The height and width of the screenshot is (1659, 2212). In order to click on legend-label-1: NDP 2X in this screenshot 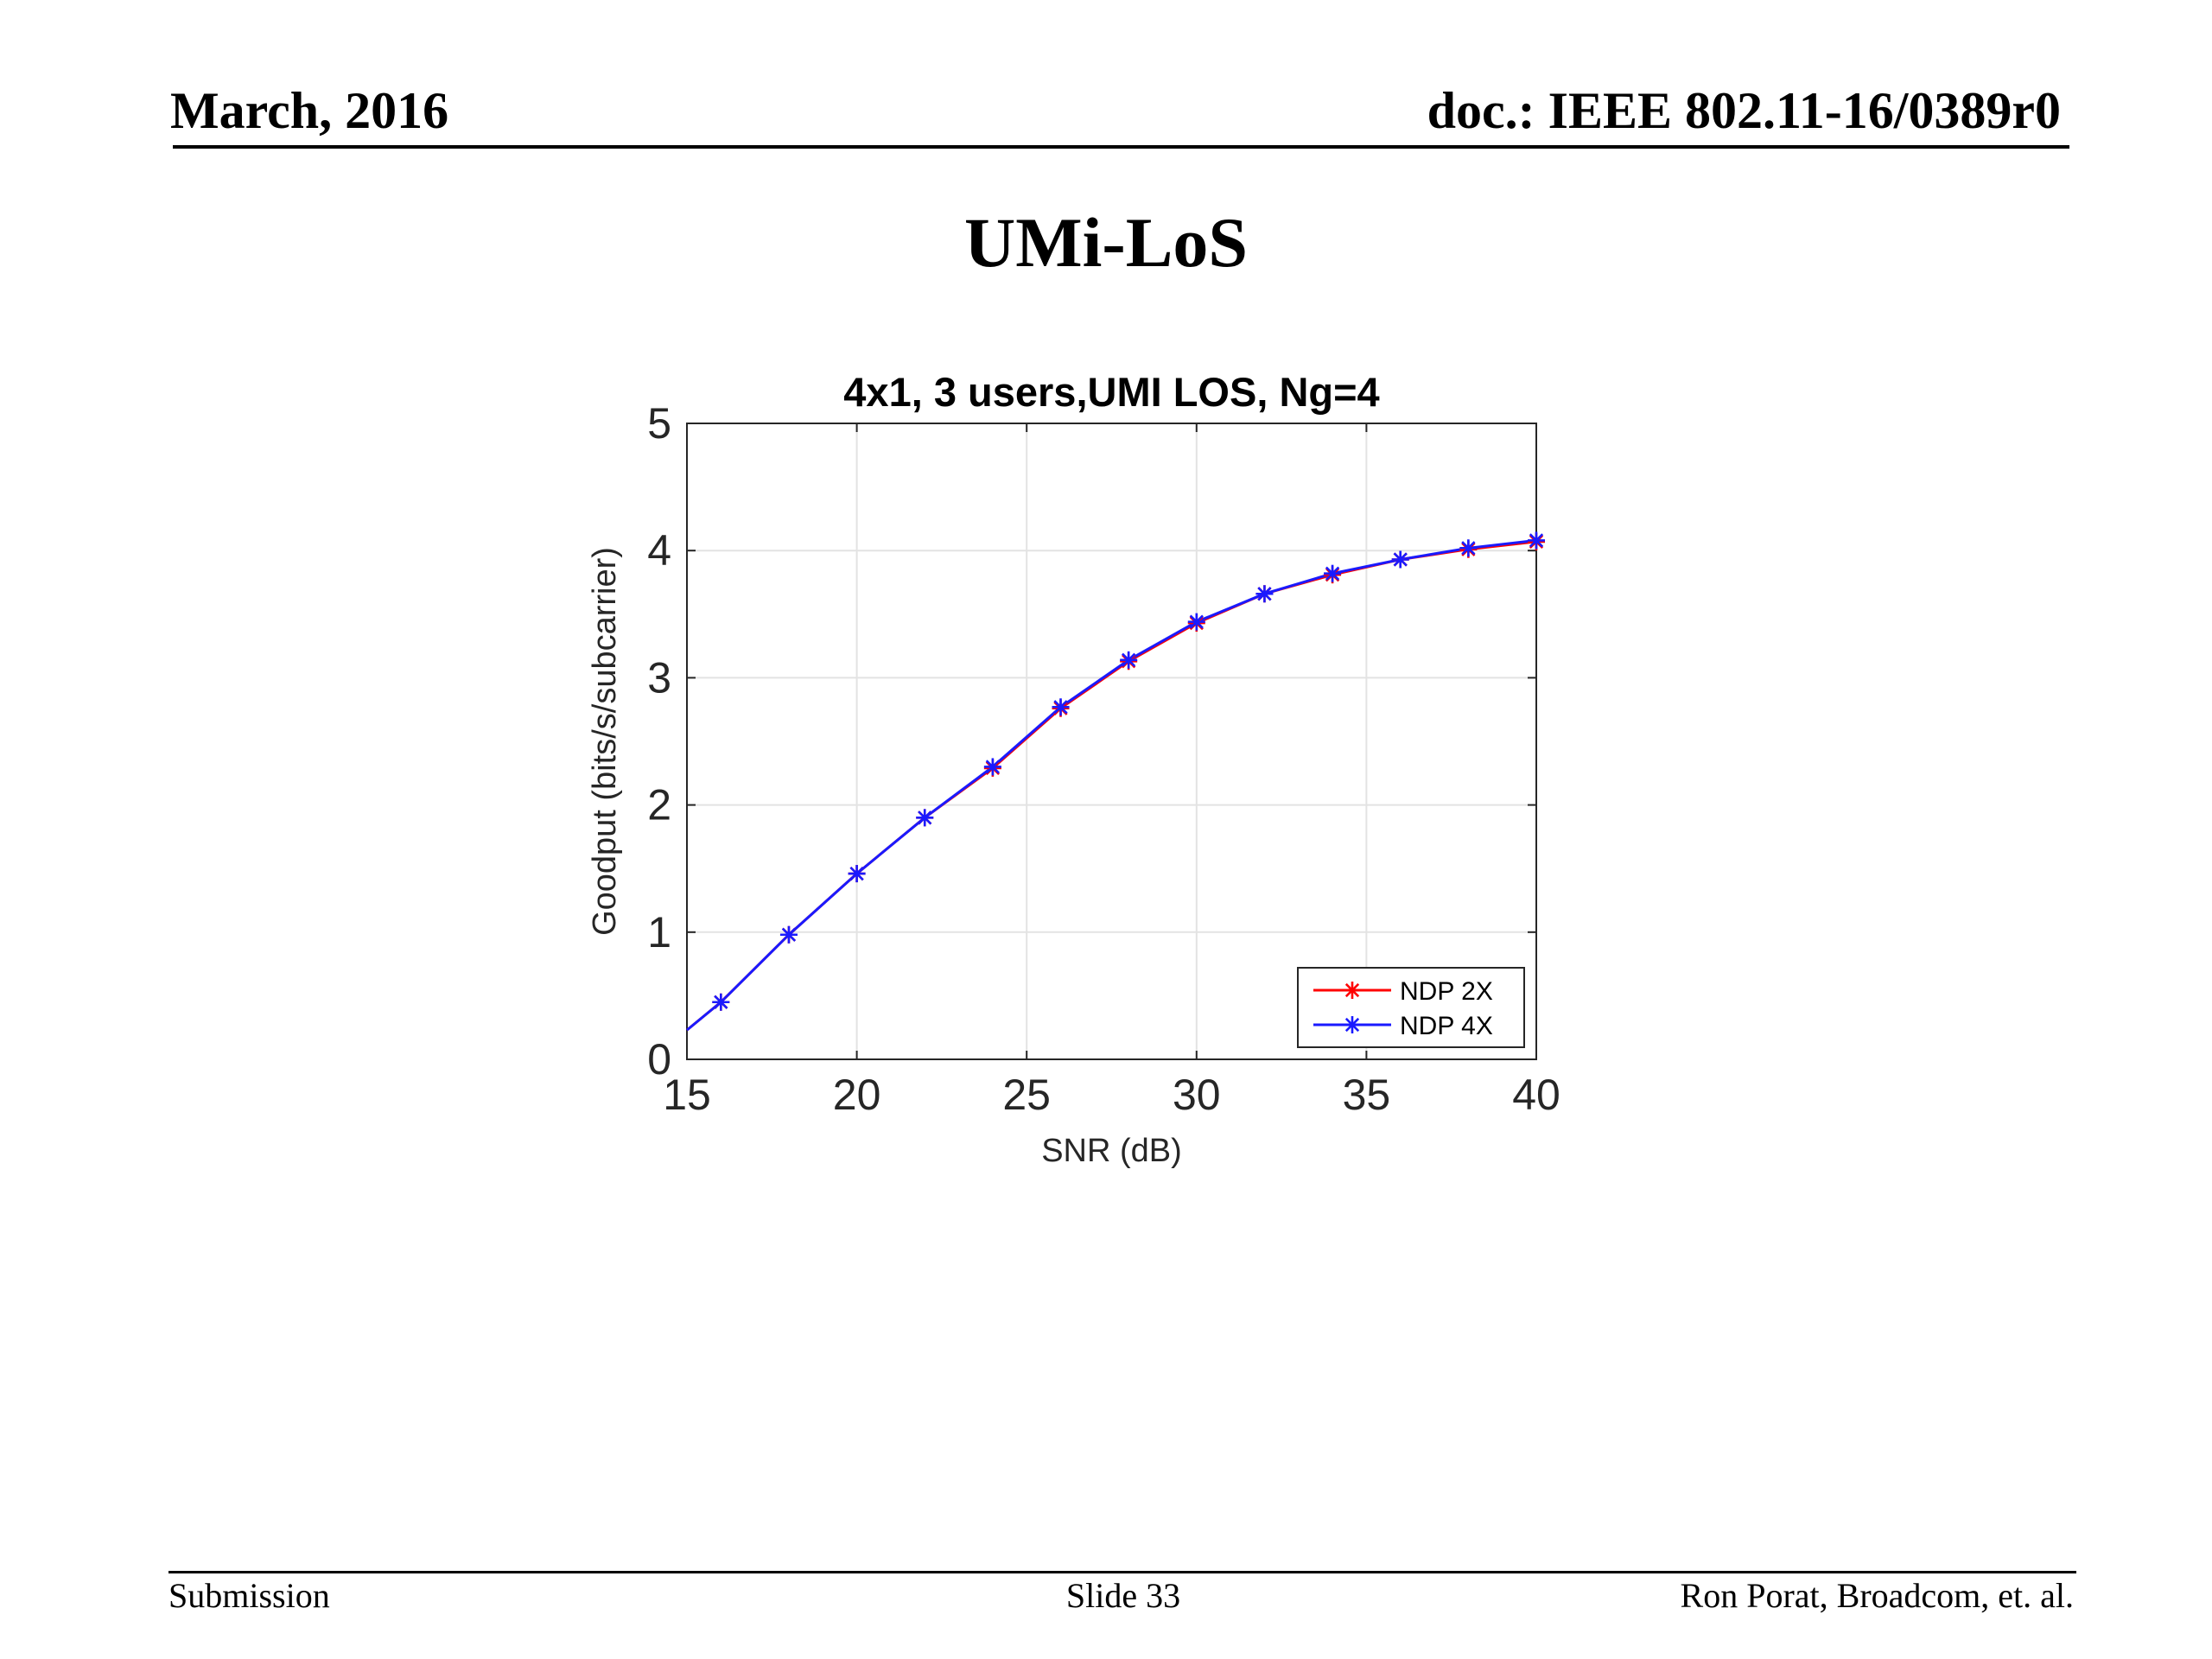, I will do `click(1446, 991)`.